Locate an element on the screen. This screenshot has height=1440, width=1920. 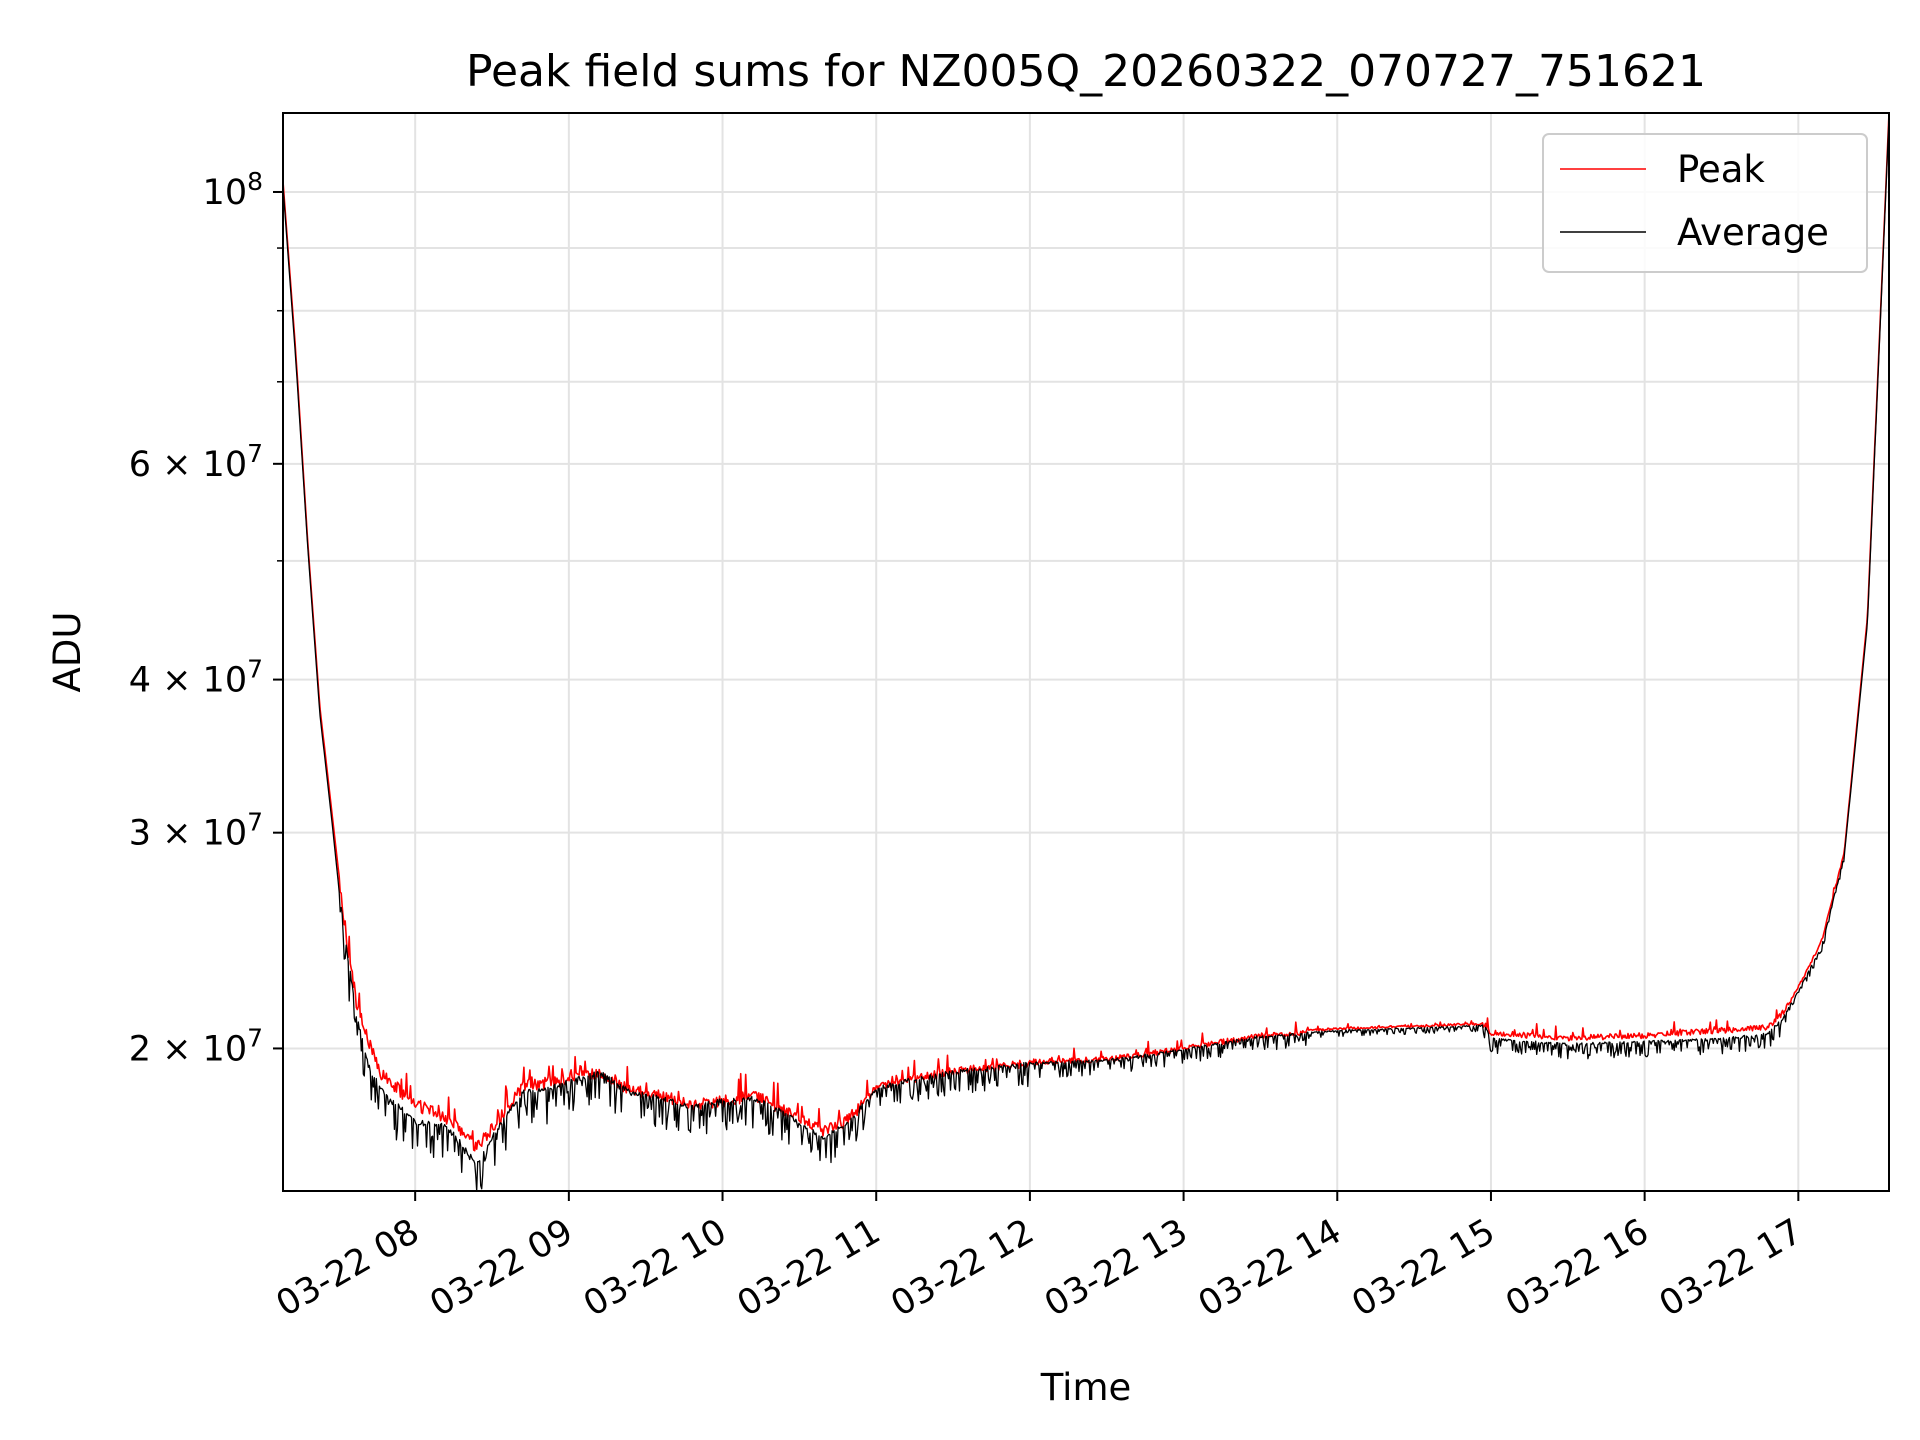
y-tick-label: 3 × 107 is located at coordinates (196, 831).